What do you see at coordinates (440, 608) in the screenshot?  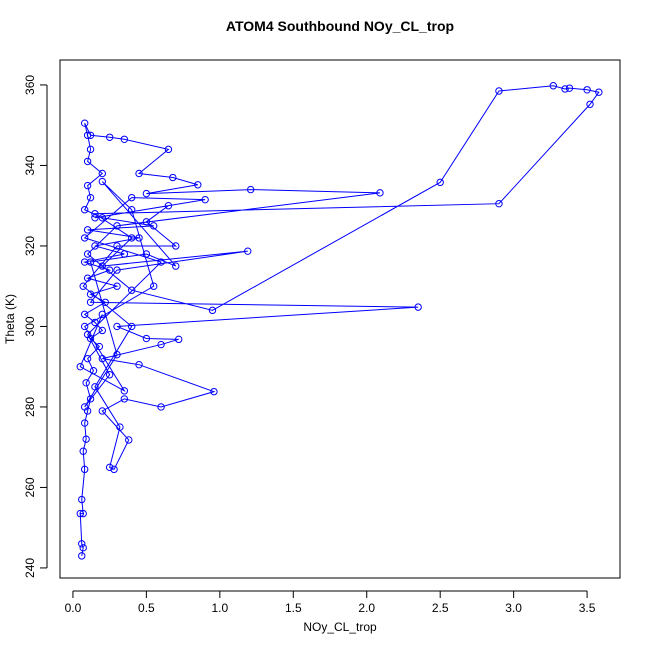 I see `x-tick-label: 2.5` at bounding box center [440, 608].